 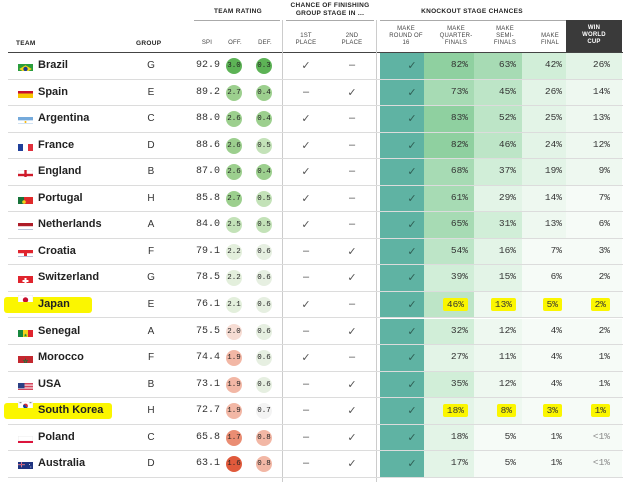 What do you see at coordinates (320, 358) in the screenshot?
I see `table-row: Morocco F 74.4 1.9 0.6 ✓ – ✓ 27% 11% 4% 1%` at bounding box center [320, 358].